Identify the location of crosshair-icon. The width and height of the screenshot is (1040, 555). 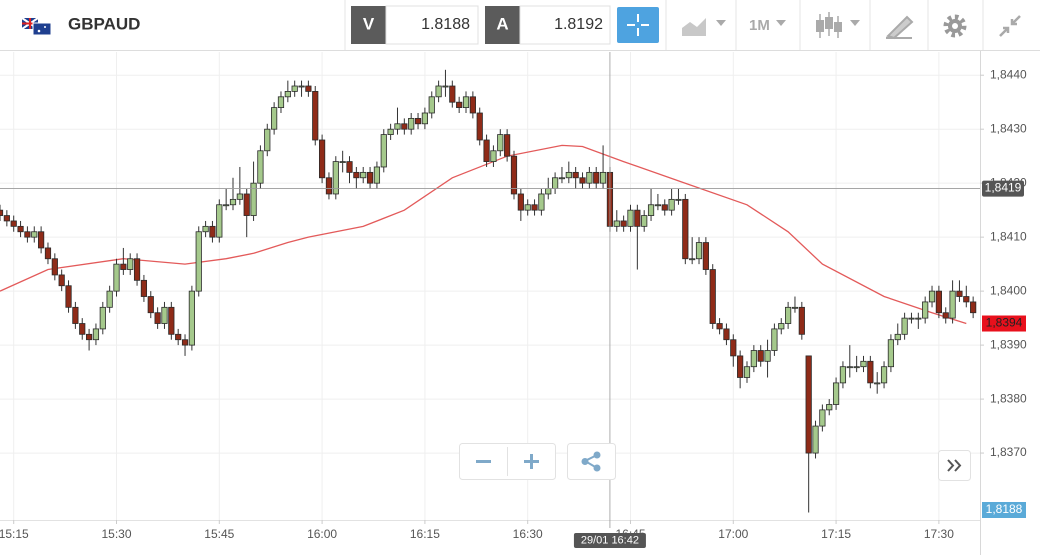
(638, 25).